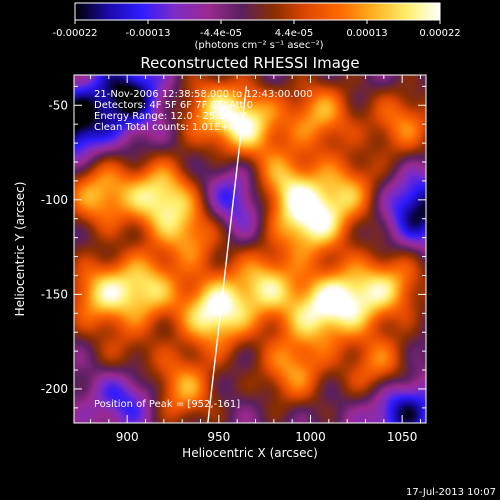 The image size is (500, 500). Describe the element at coordinates (173, 105) in the screenshot. I see `annotation-detectors: Detectors: 4F 5F 6F 7F 8F, Att 0` at that location.